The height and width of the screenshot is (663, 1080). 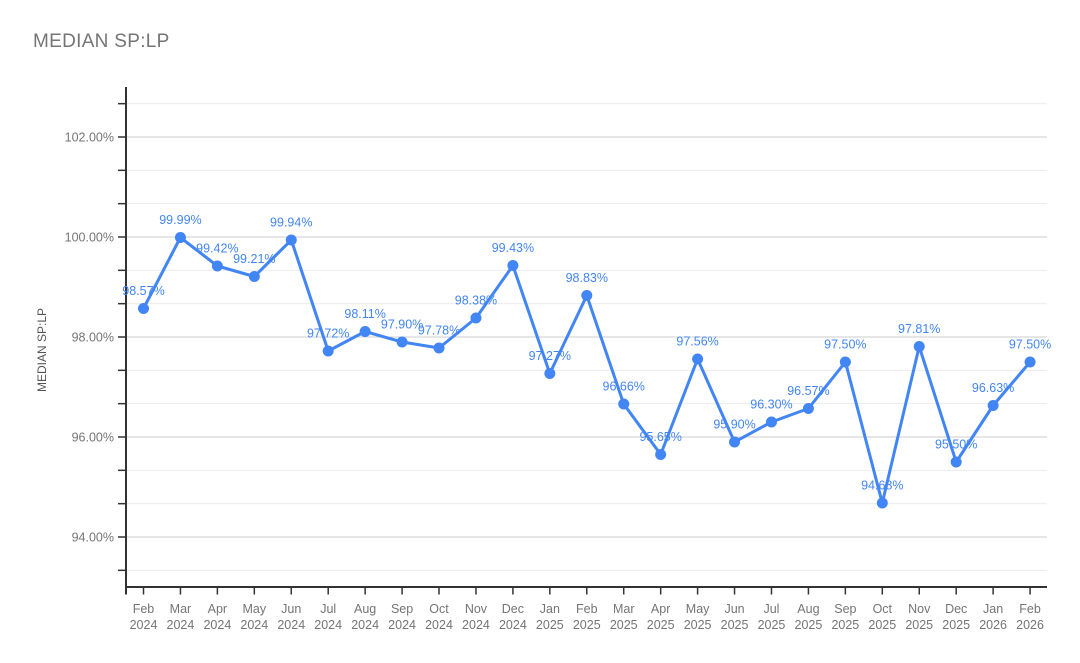 What do you see at coordinates (808, 391) in the screenshot?
I see `data-point-label: 96.57%` at bounding box center [808, 391].